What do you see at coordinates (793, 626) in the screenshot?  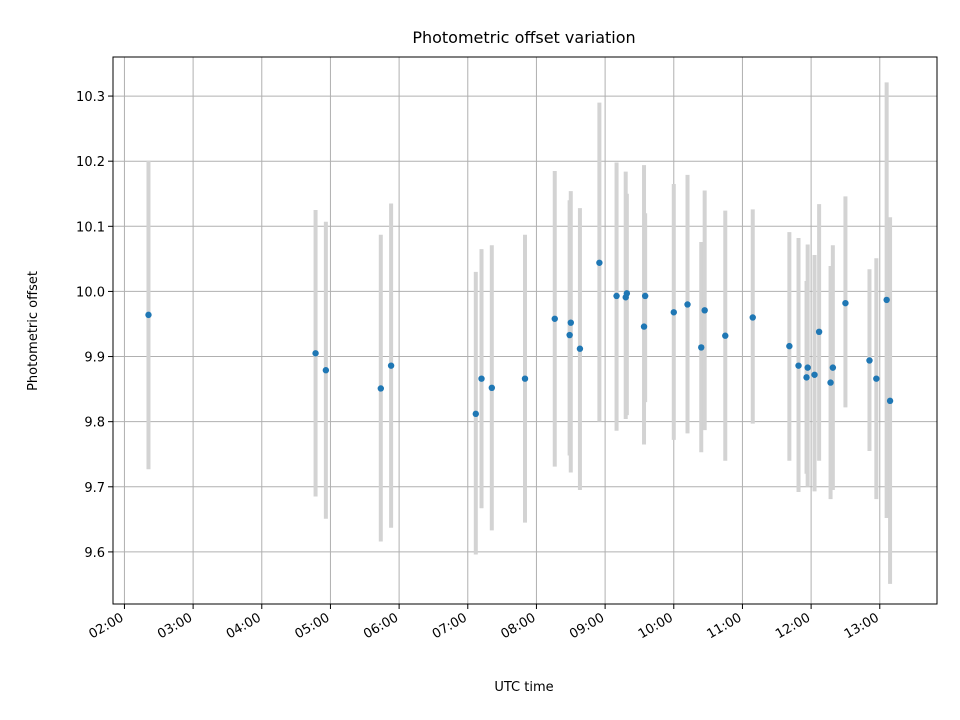 I see `x-tick-label: 12:00` at bounding box center [793, 626].